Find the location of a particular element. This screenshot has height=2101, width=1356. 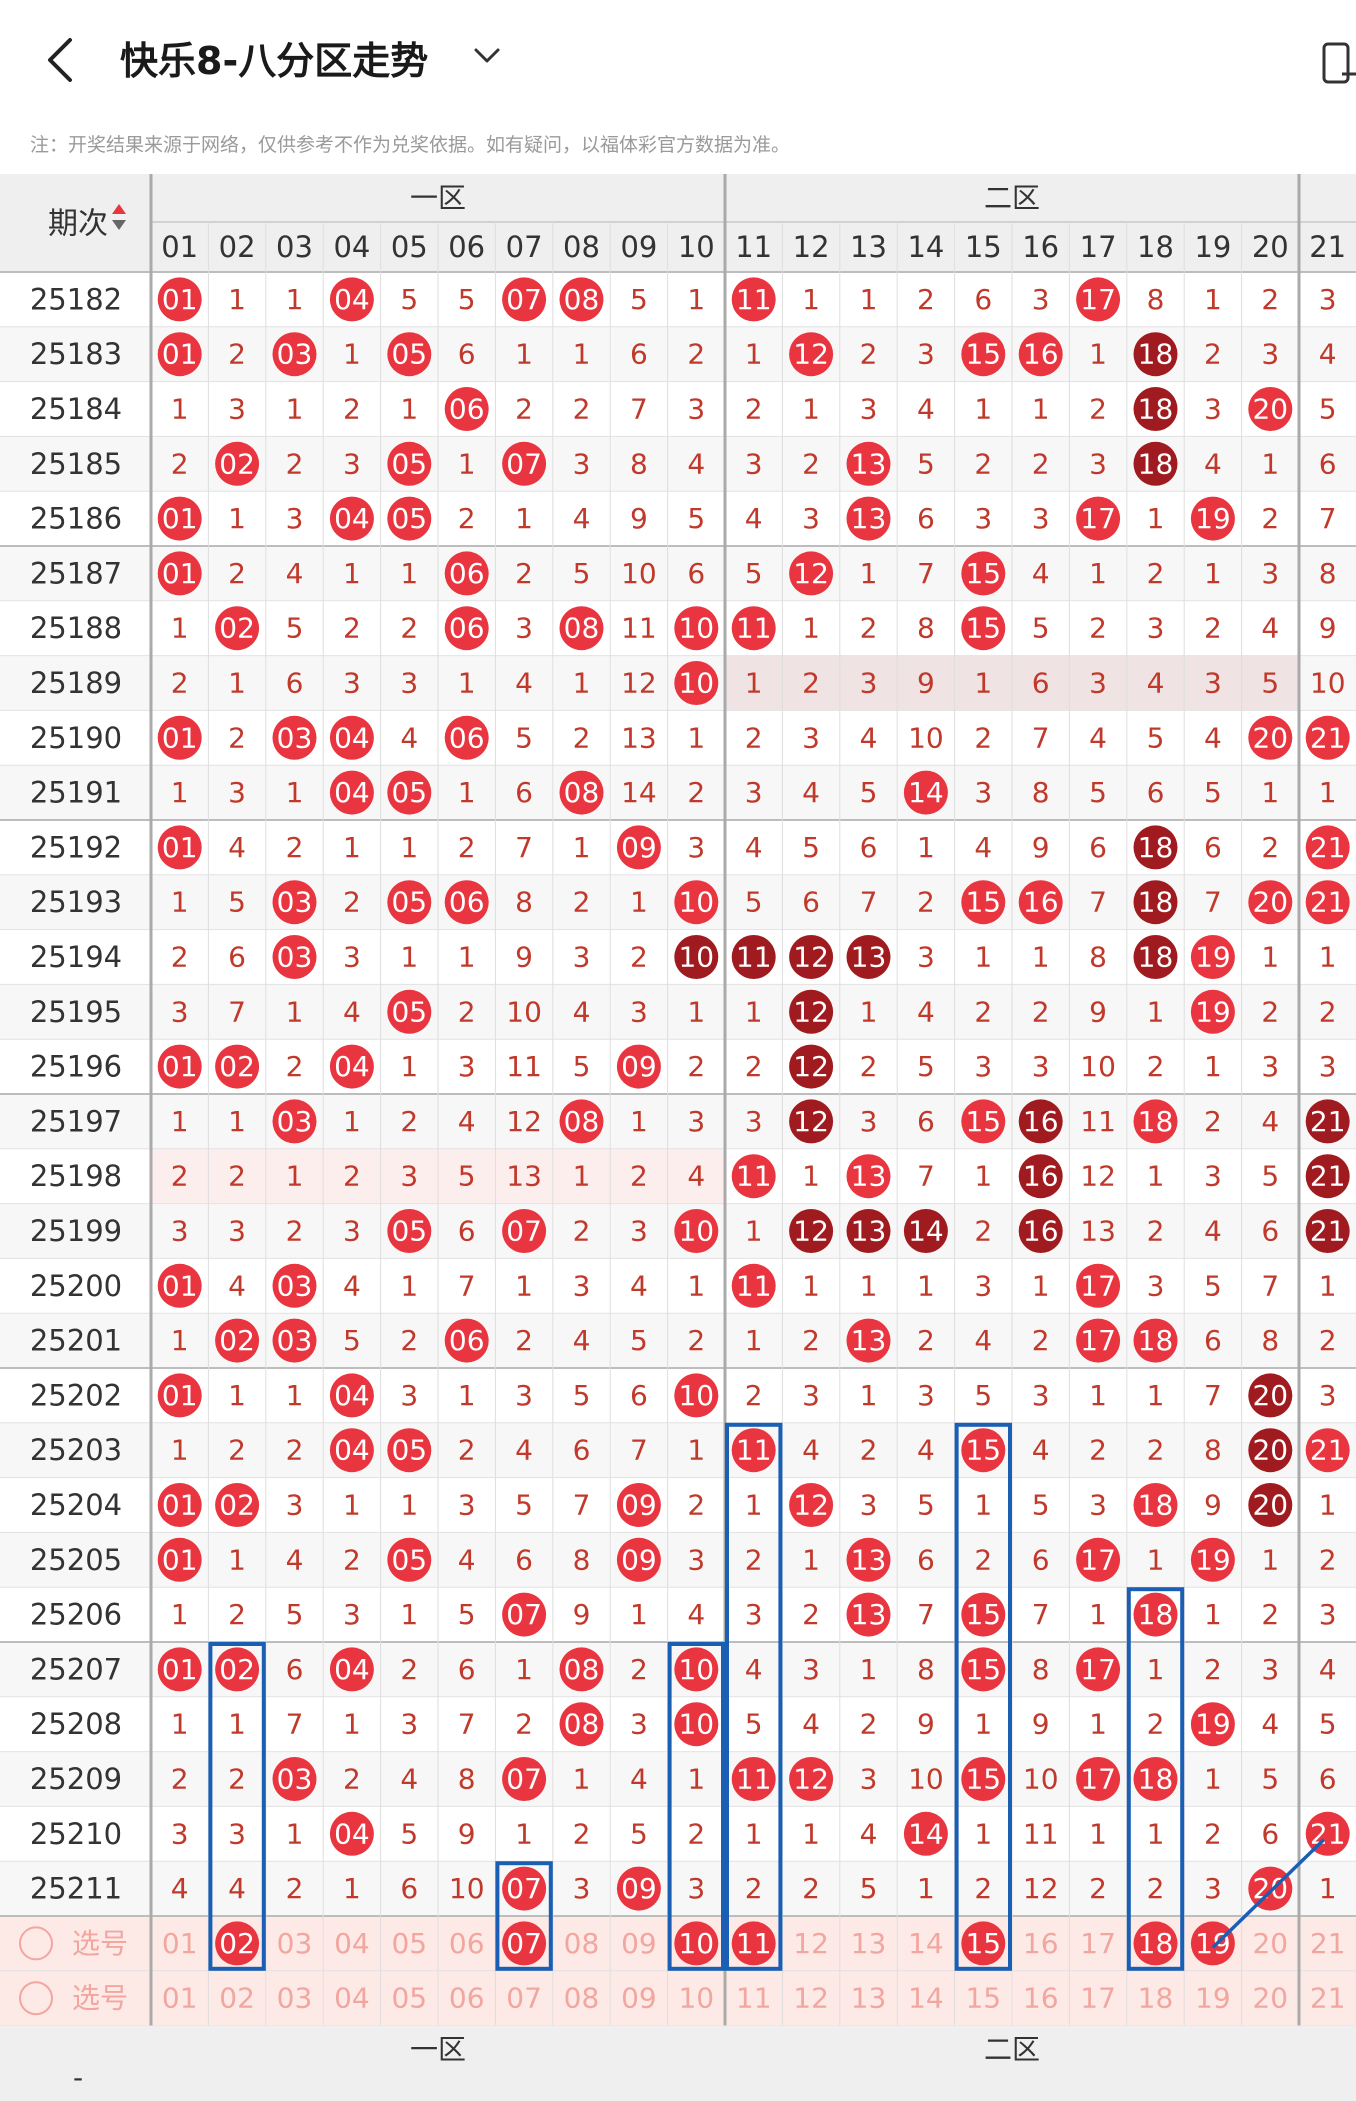

draw-number: 14 is located at coordinates (926, 1231).